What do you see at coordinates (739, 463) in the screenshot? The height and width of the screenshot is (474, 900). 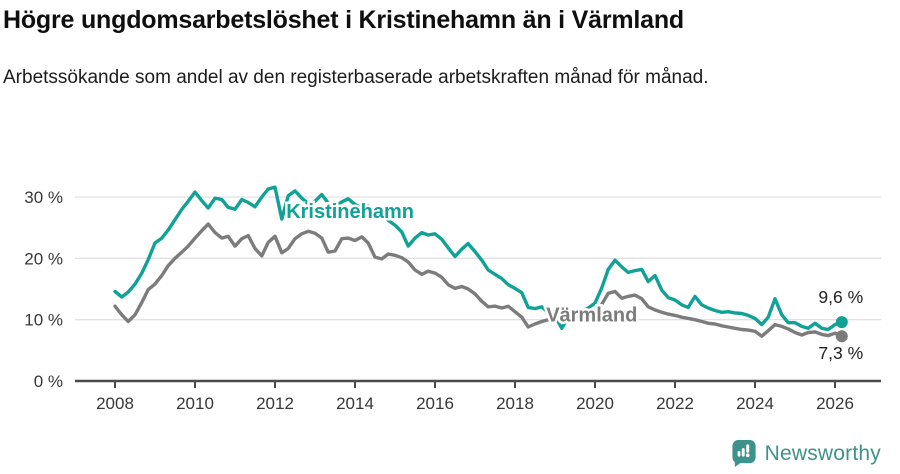 I see `logo-bubble-tail` at bounding box center [739, 463].